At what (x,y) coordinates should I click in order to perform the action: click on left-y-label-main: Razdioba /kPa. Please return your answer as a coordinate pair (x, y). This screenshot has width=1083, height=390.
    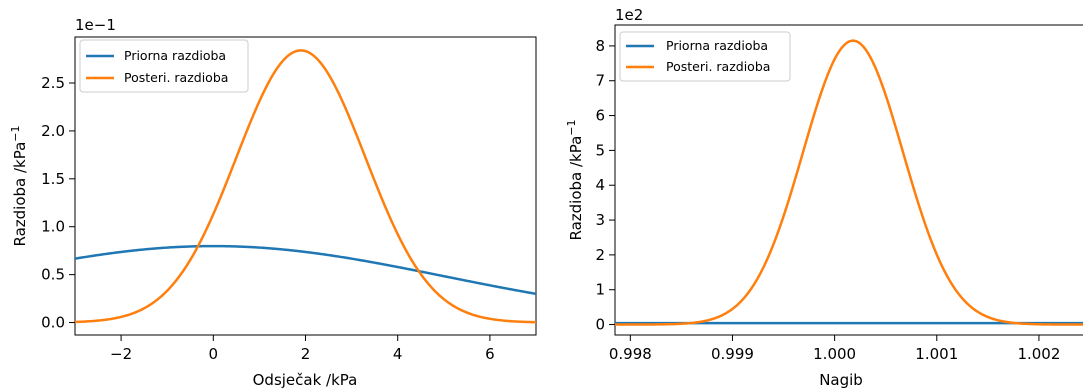
    Looking at the image, I should click on (20, 194).